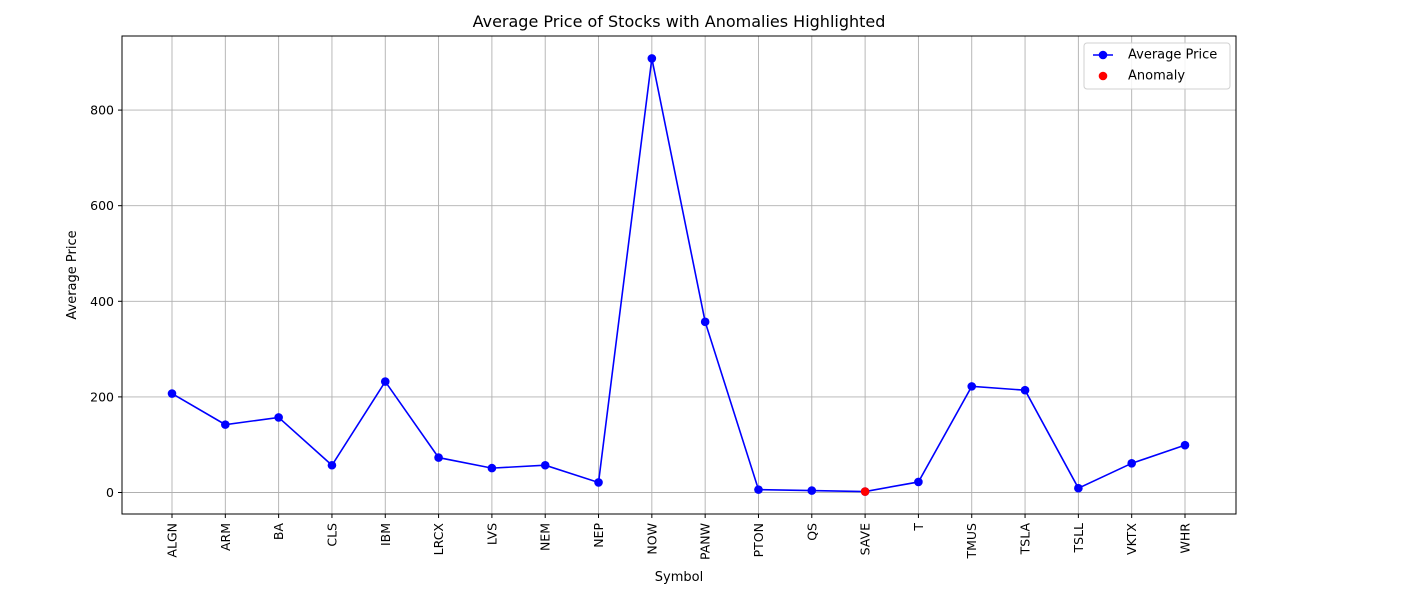 This screenshot has width=1416, height=592. Describe the element at coordinates (705, 322) in the screenshot. I see `data-point-panw` at that location.